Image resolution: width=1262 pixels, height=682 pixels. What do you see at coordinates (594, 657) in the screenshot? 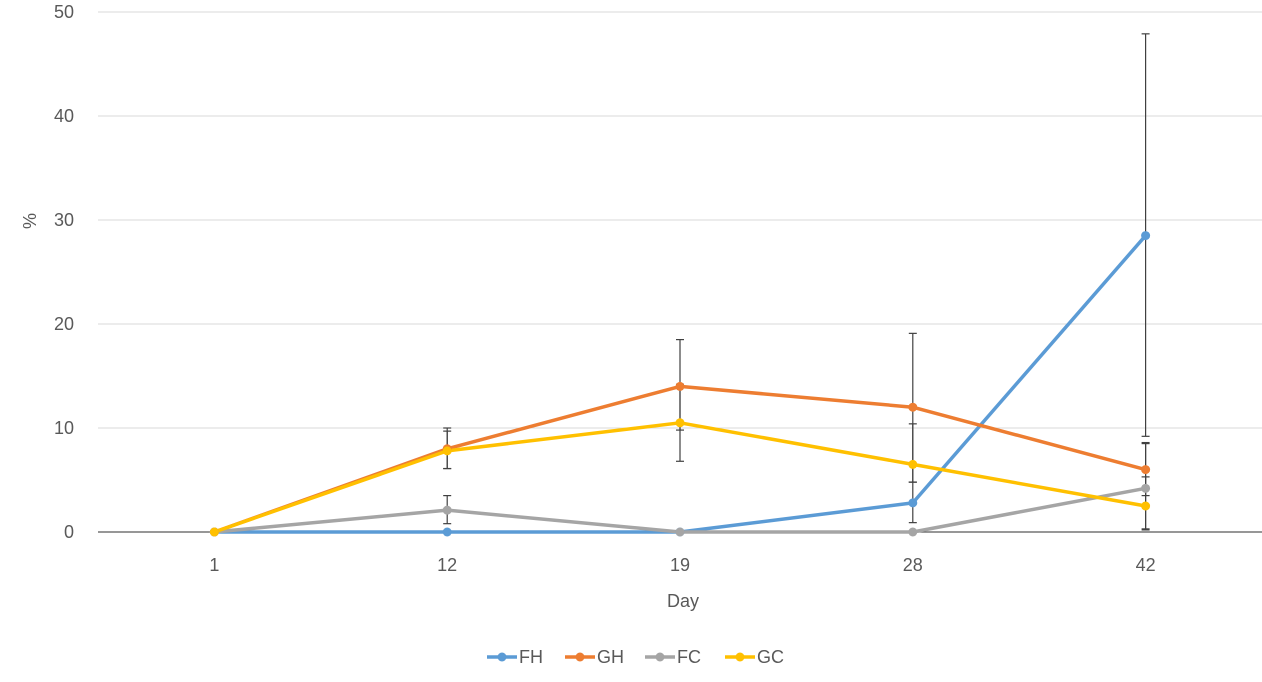
I see `legend-item-gh: GH` at bounding box center [594, 657].